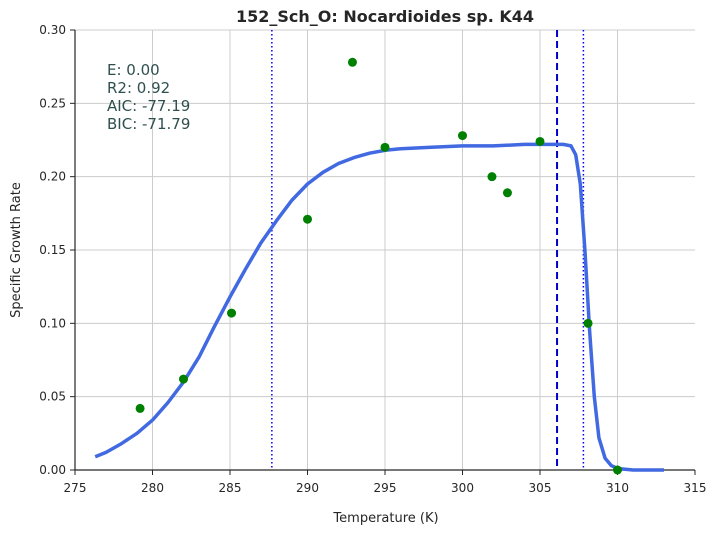 The height and width of the screenshot is (533, 717). Describe the element at coordinates (307, 488) in the screenshot. I see `x-tick-label: 290` at that location.